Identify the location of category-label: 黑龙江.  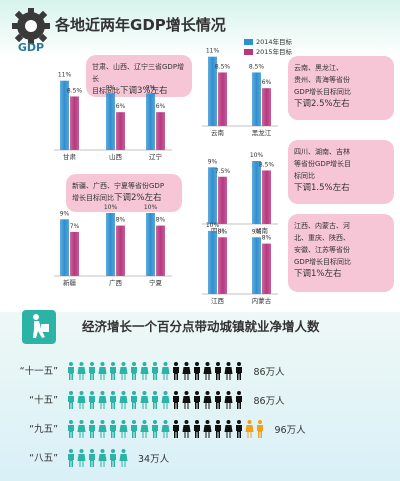
(262, 132).